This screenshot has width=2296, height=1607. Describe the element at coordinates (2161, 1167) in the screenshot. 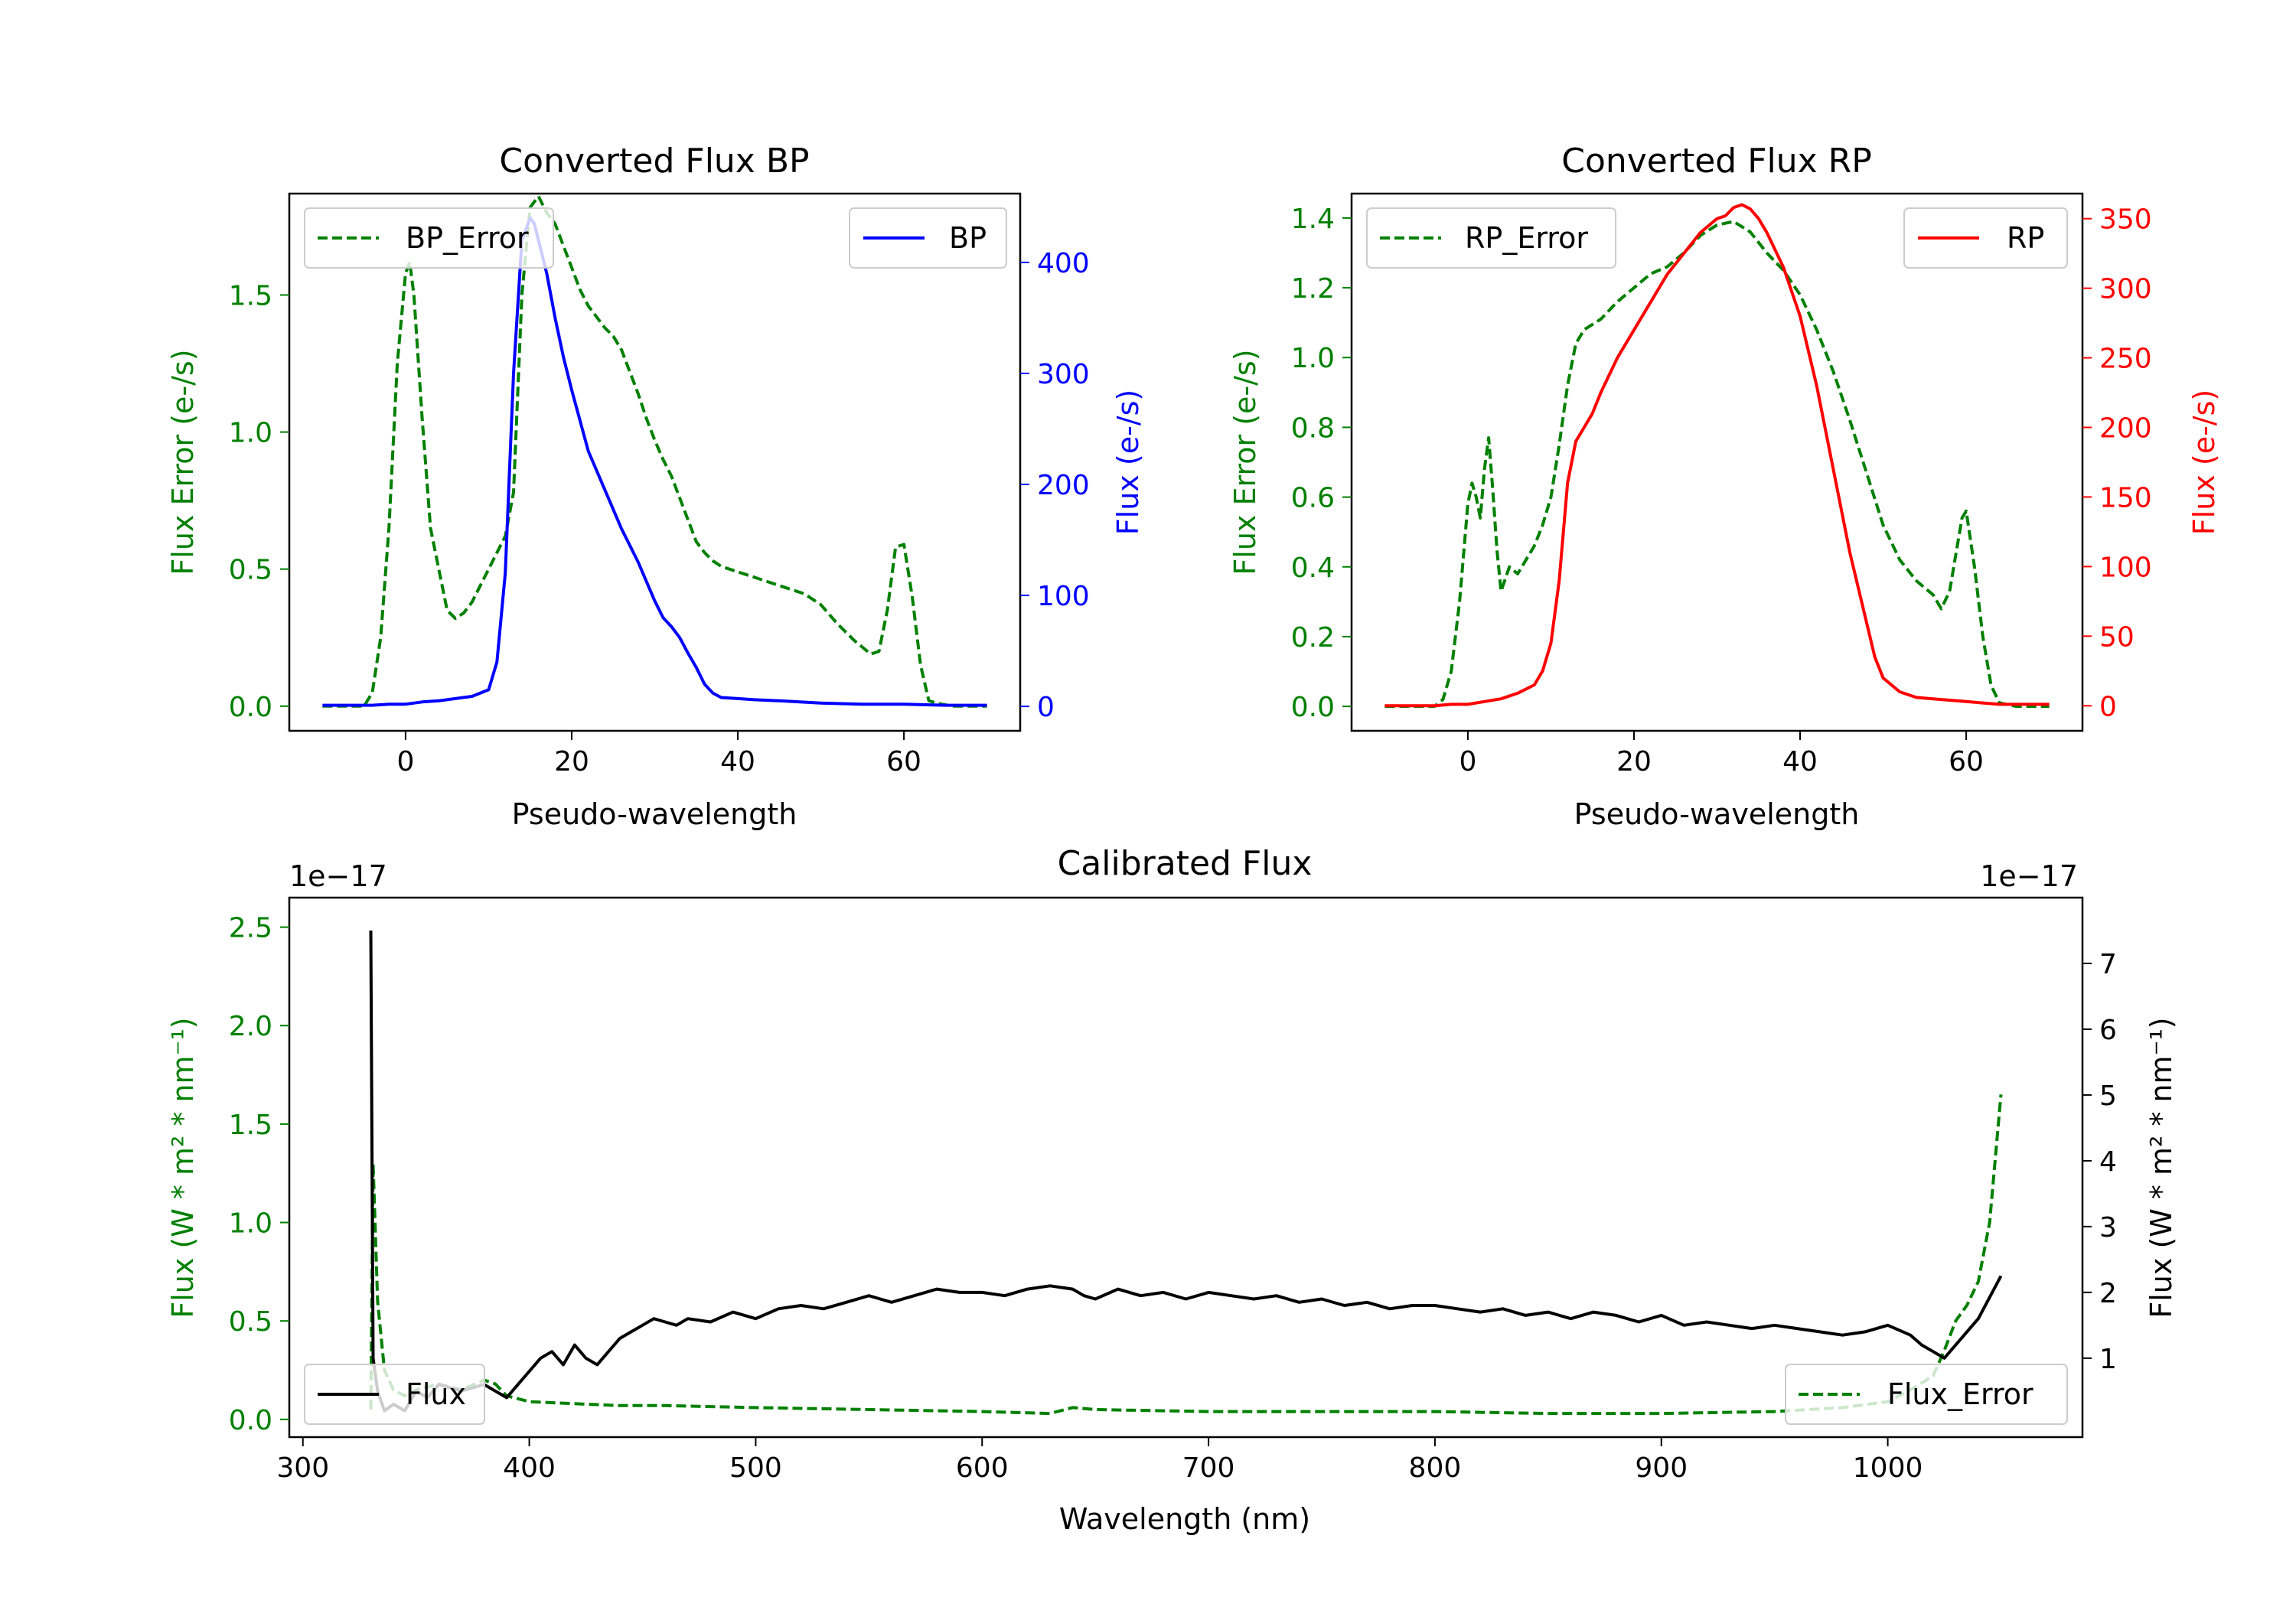

I see `calibrated-y-axis-label-right: Flux (W * m² * nm⁻¹)` at that location.